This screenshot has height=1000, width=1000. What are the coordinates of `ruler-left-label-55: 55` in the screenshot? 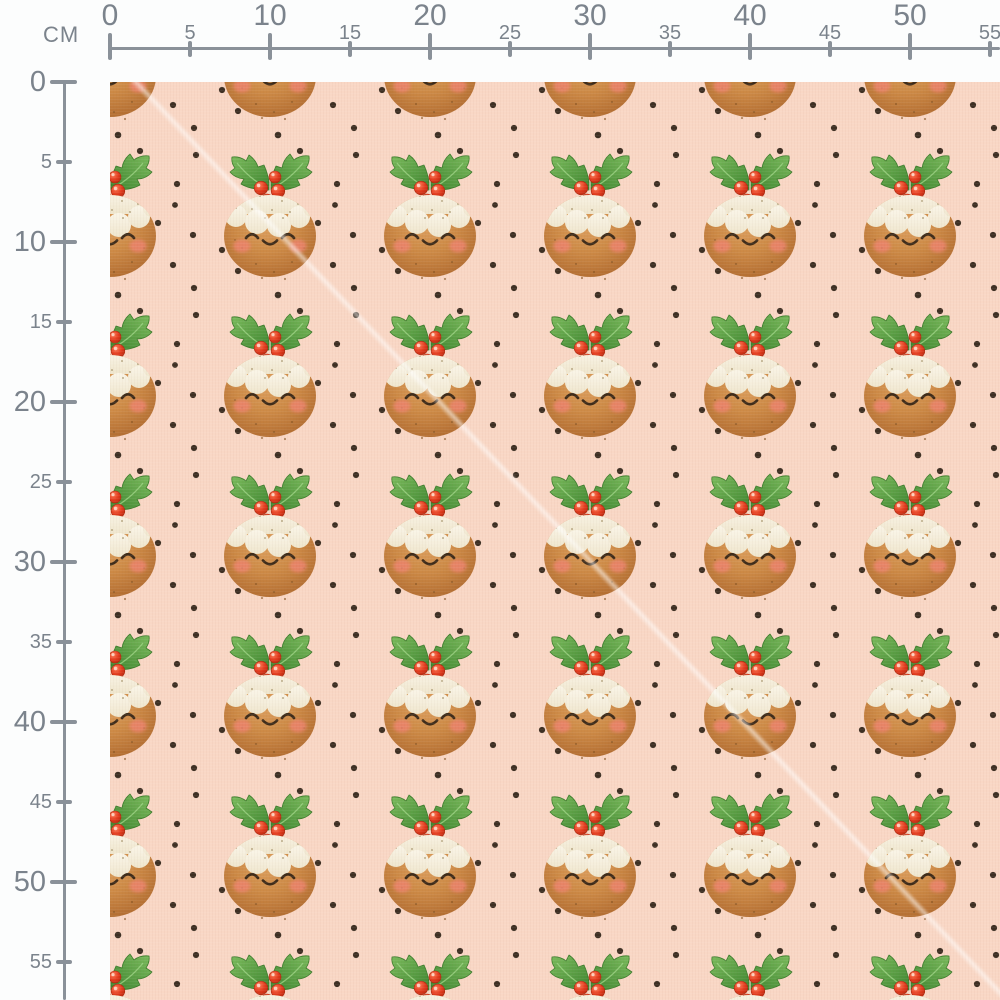 It's located at (40, 962).